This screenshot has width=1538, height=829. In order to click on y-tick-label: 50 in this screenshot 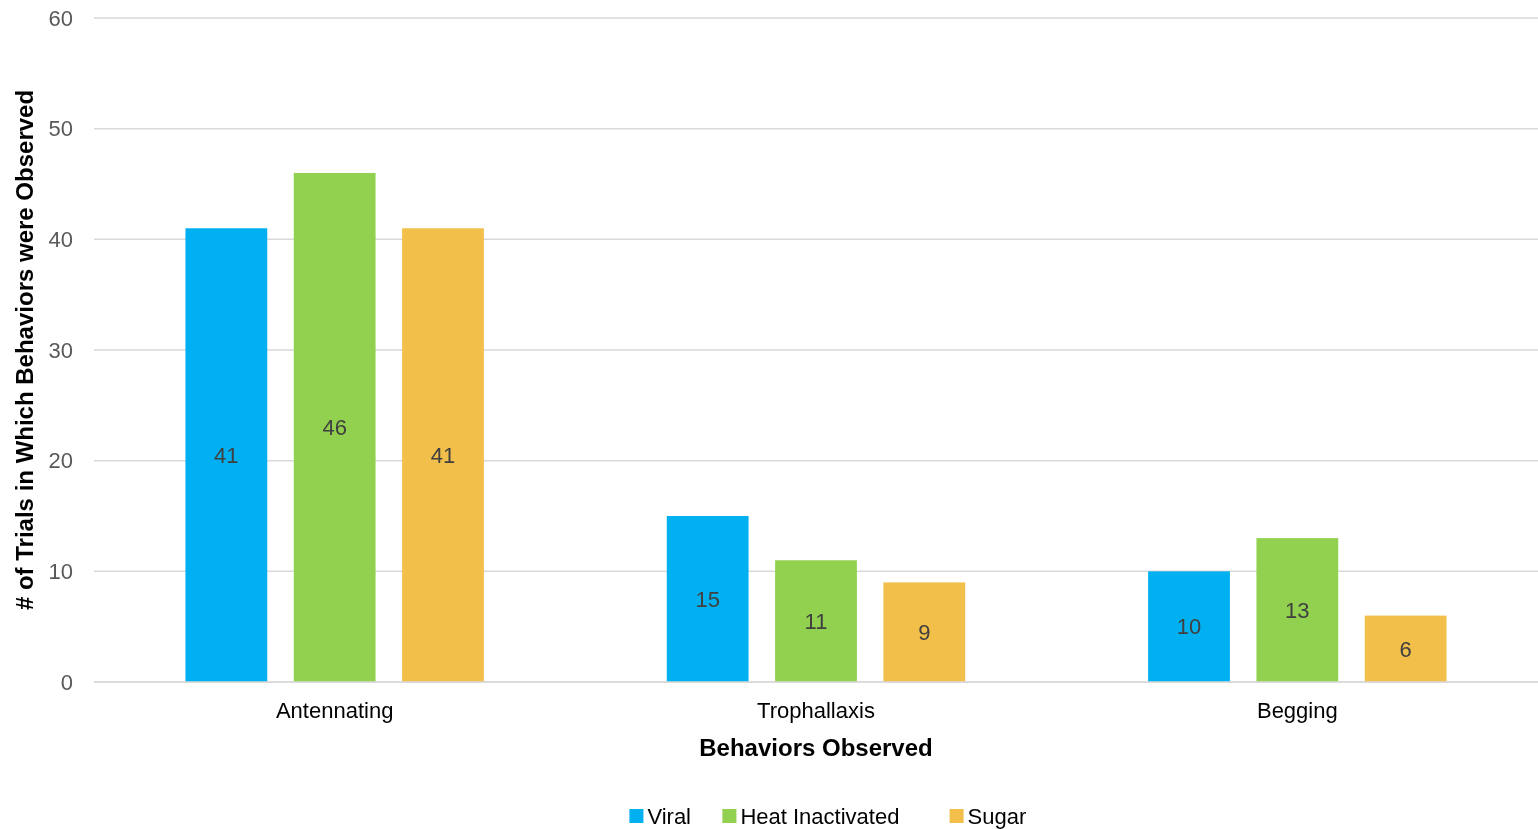, I will do `click(60, 129)`.